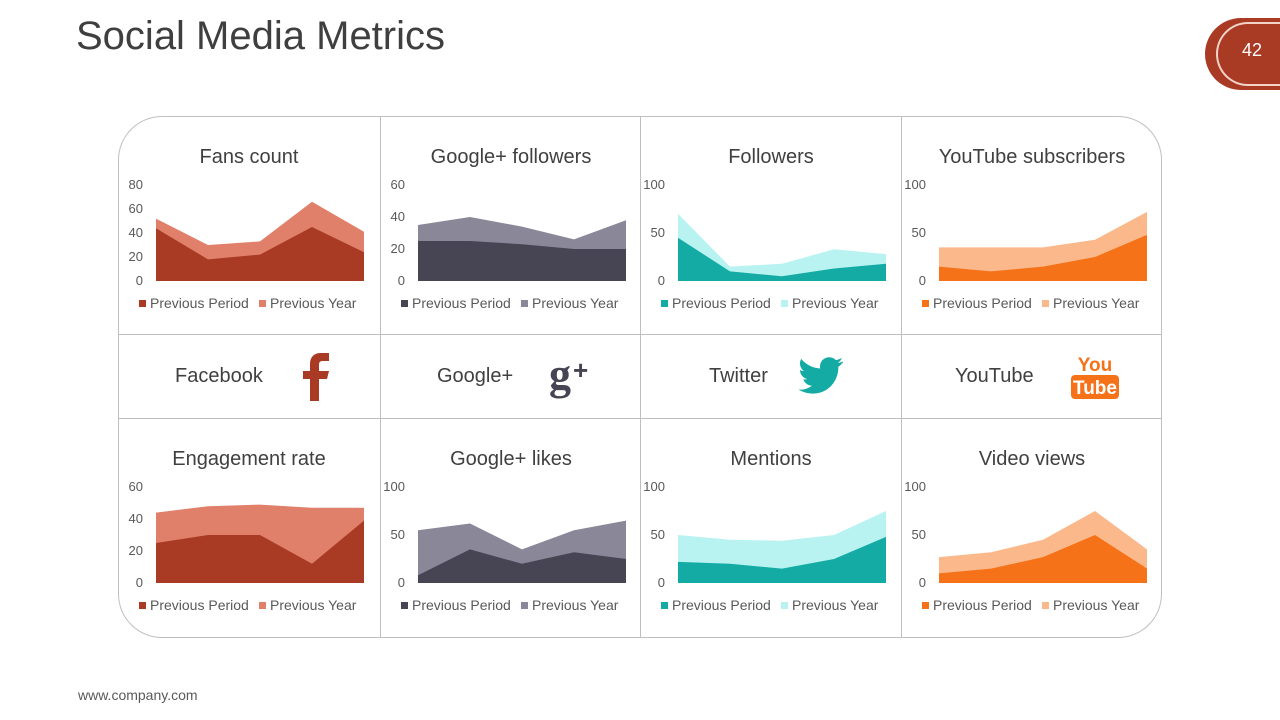  What do you see at coordinates (771, 157) in the screenshot?
I see `chart-title: Followers` at bounding box center [771, 157].